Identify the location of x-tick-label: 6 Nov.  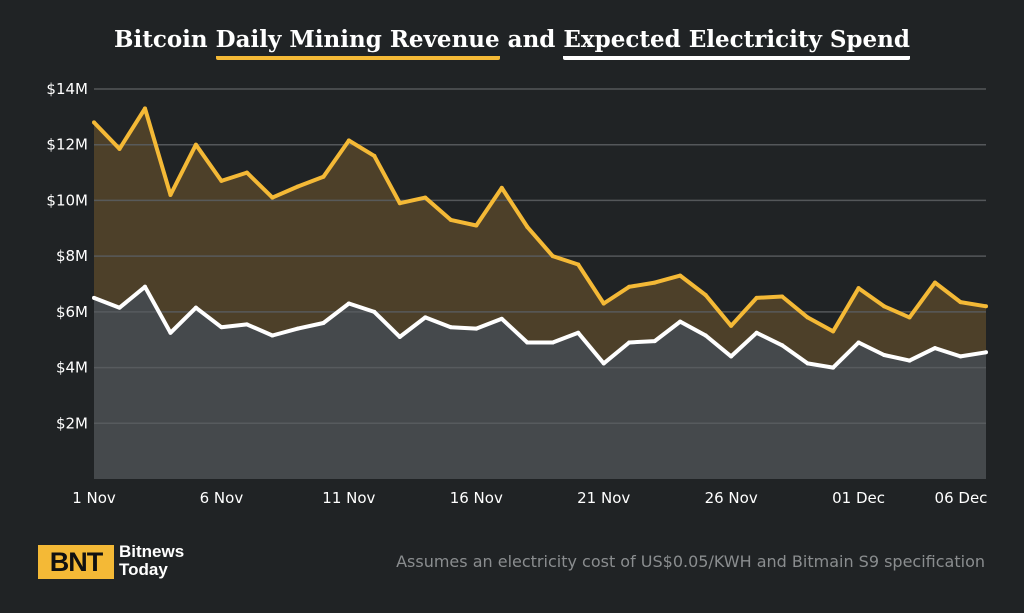
(222, 498).